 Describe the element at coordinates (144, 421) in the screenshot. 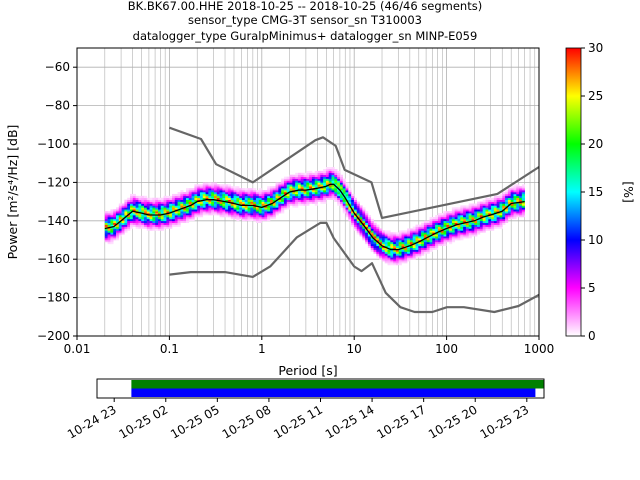

I see `timeline-tick-label: 10-25 02` at that location.